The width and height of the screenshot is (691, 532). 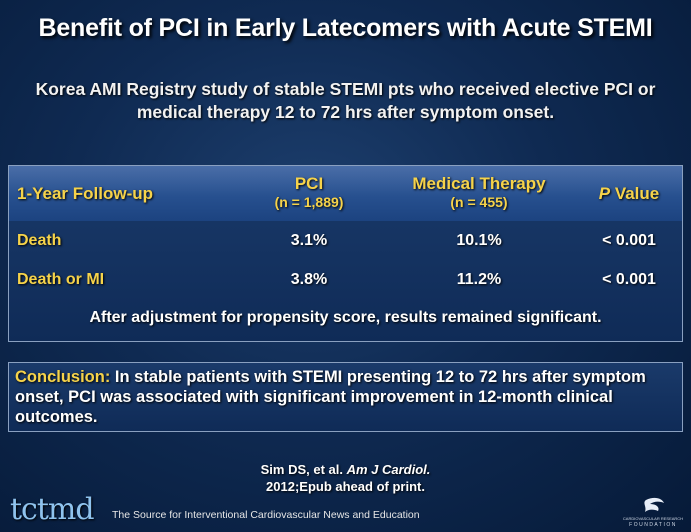 What do you see at coordinates (63, 377) in the screenshot?
I see `conclusion-label: Conclusion:` at bounding box center [63, 377].